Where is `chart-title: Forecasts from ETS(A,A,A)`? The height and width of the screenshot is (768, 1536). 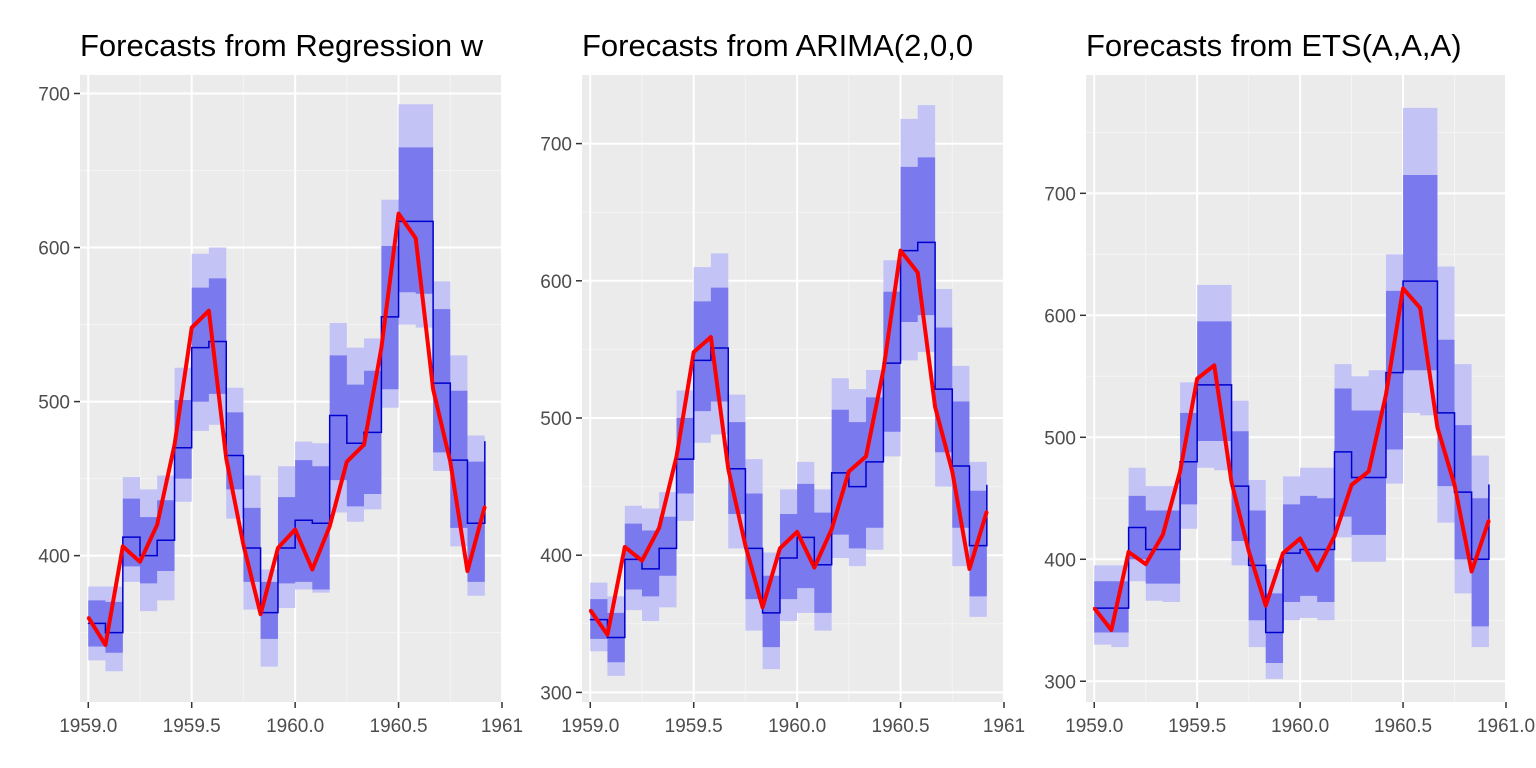
chart-title: Forecasts from ETS(A,A,A) is located at coordinates (1274, 45).